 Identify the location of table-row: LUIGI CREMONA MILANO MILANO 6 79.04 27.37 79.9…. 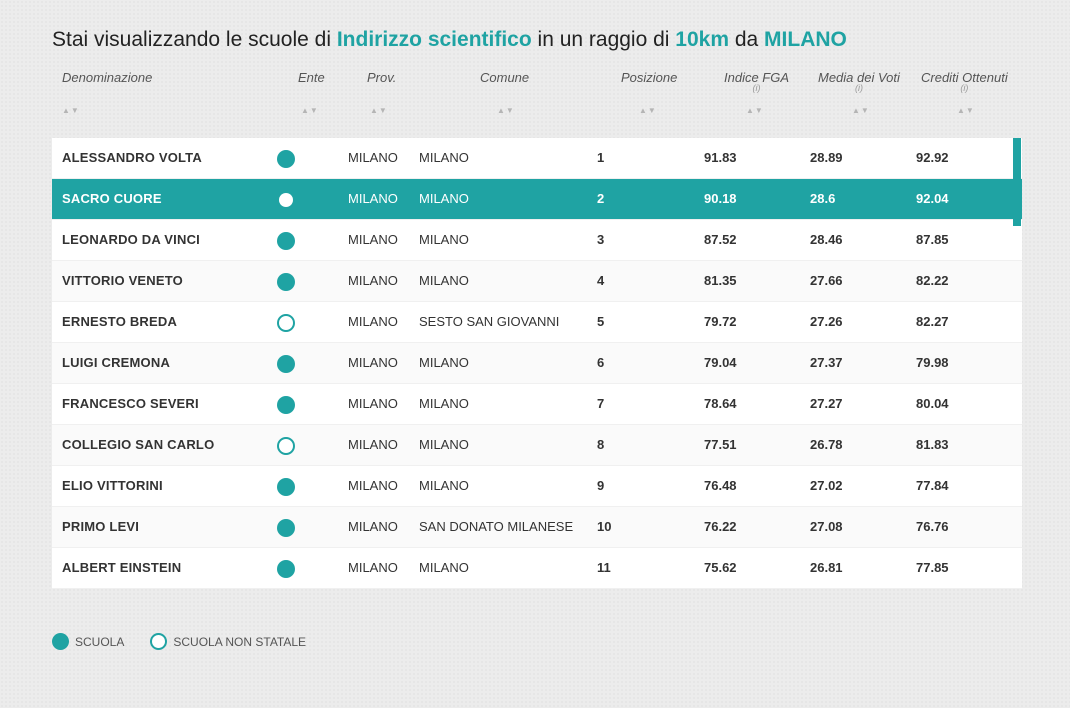
(537, 363).